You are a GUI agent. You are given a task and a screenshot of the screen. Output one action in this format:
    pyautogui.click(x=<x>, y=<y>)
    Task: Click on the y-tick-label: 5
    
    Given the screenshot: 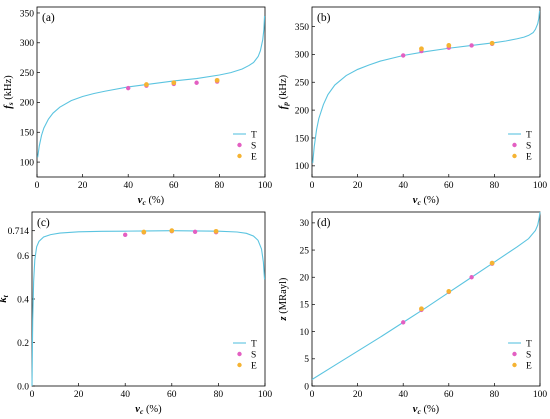 What is the action you would take?
    pyautogui.click(x=306, y=360)
    